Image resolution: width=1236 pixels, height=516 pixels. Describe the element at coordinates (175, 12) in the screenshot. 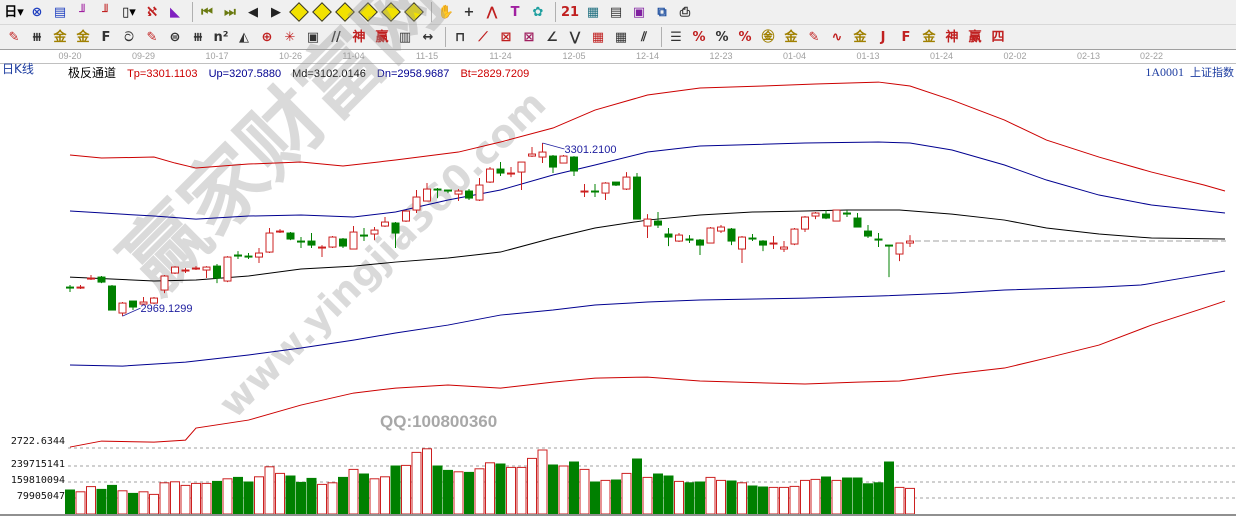

I see `color-scheme-icon: ◣` at that location.